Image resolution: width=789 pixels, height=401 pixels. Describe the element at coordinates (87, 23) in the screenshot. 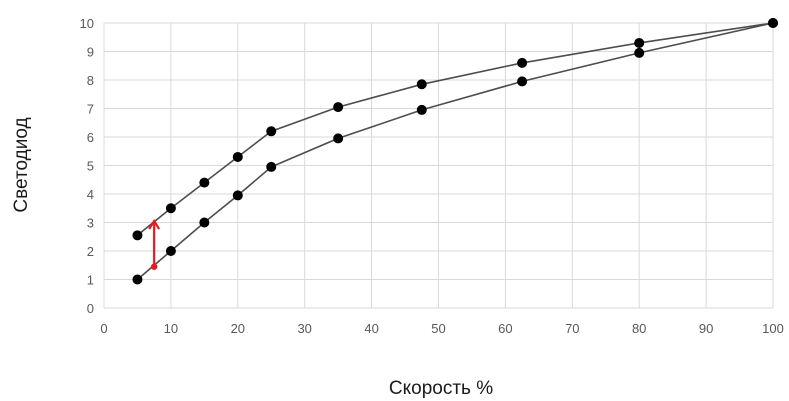

I see `y-tick-label: 10` at that location.